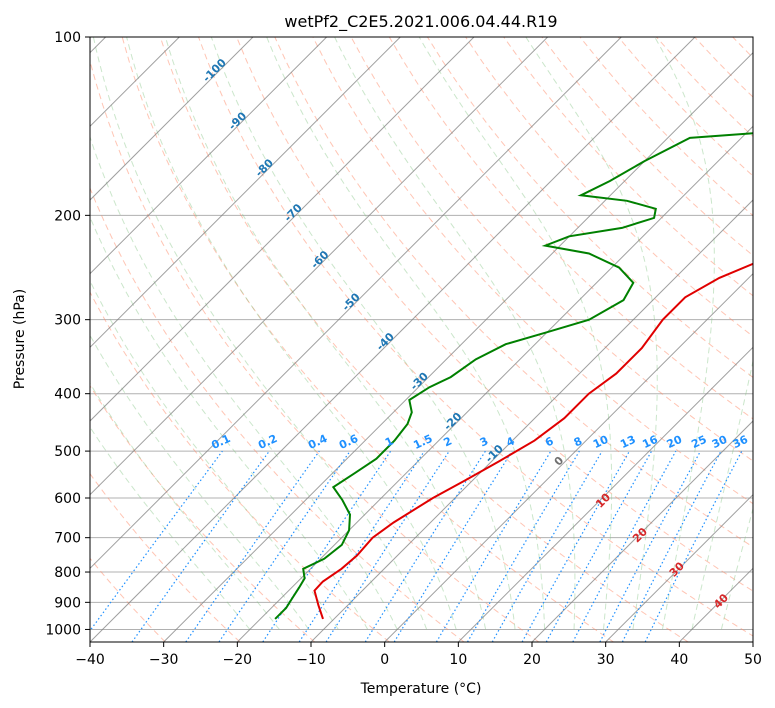 The width and height of the screenshot is (775, 708). What do you see at coordinates (532, 660) in the screenshot?
I see `x-tick-label: 20` at bounding box center [532, 660].